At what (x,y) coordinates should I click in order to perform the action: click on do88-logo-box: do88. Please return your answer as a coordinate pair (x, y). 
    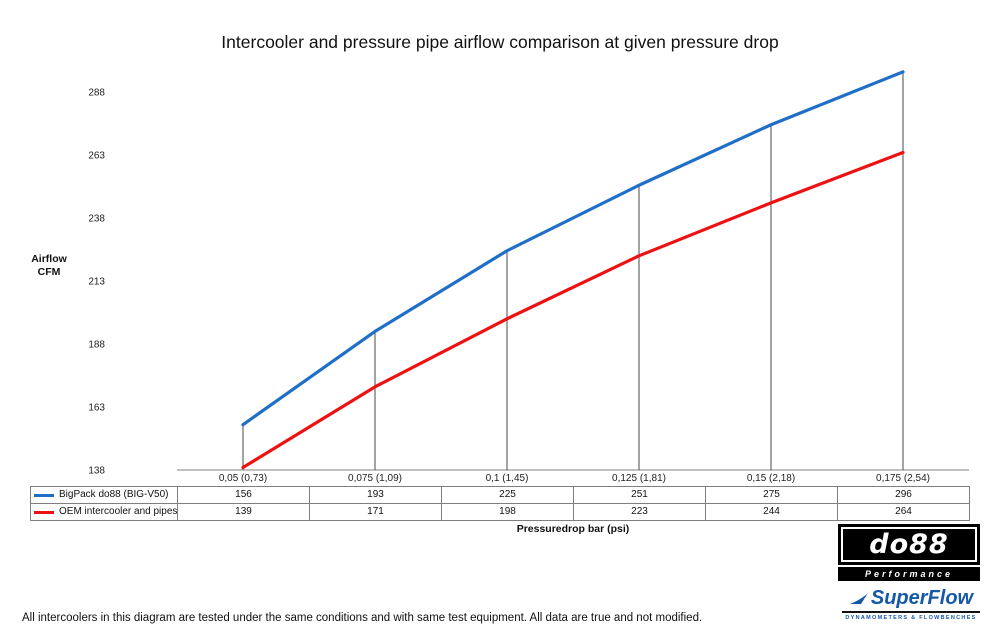
    Looking at the image, I should click on (909, 544).